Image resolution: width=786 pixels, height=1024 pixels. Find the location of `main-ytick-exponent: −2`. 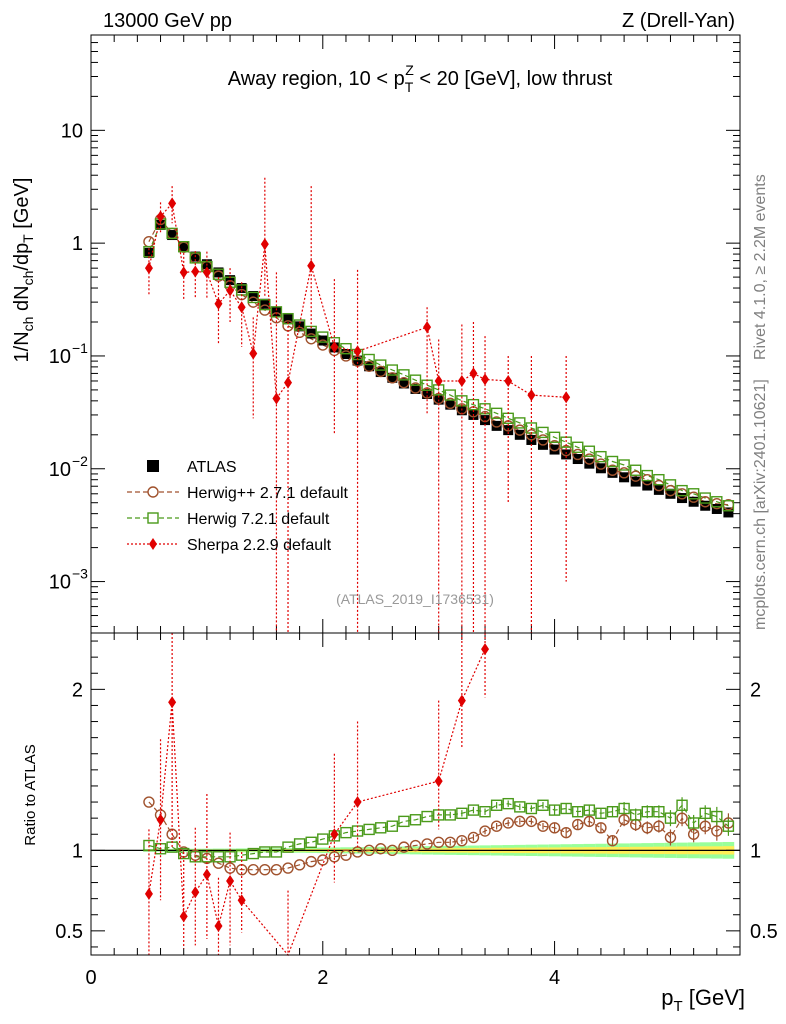

main-ytick-exponent: −2 is located at coordinates (80, 461).